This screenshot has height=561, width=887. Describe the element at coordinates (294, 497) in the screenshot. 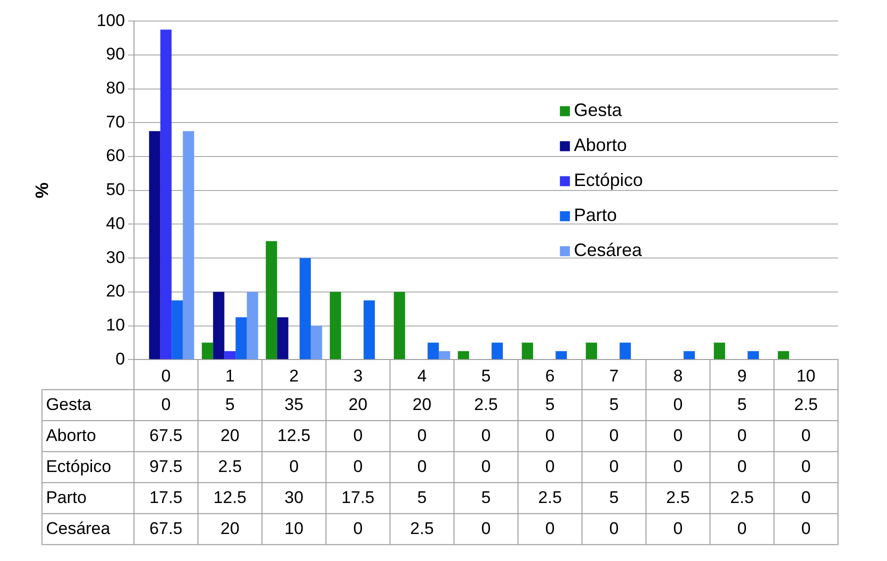

I see `data-label: 30` at that location.